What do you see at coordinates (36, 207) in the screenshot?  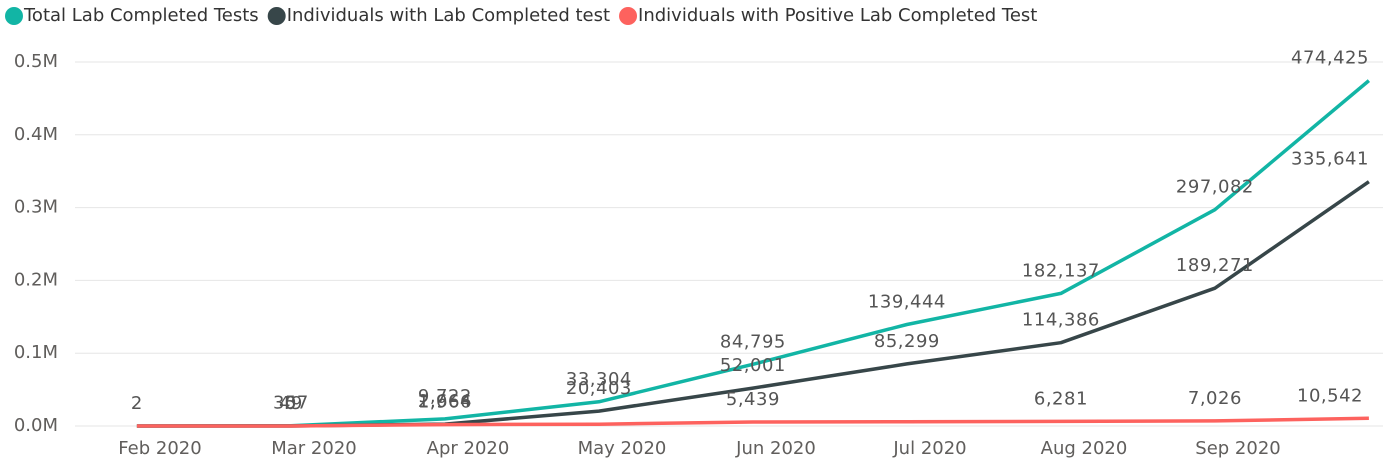 I see `y-tick-label: 0.3M` at bounding box center [36, 207].